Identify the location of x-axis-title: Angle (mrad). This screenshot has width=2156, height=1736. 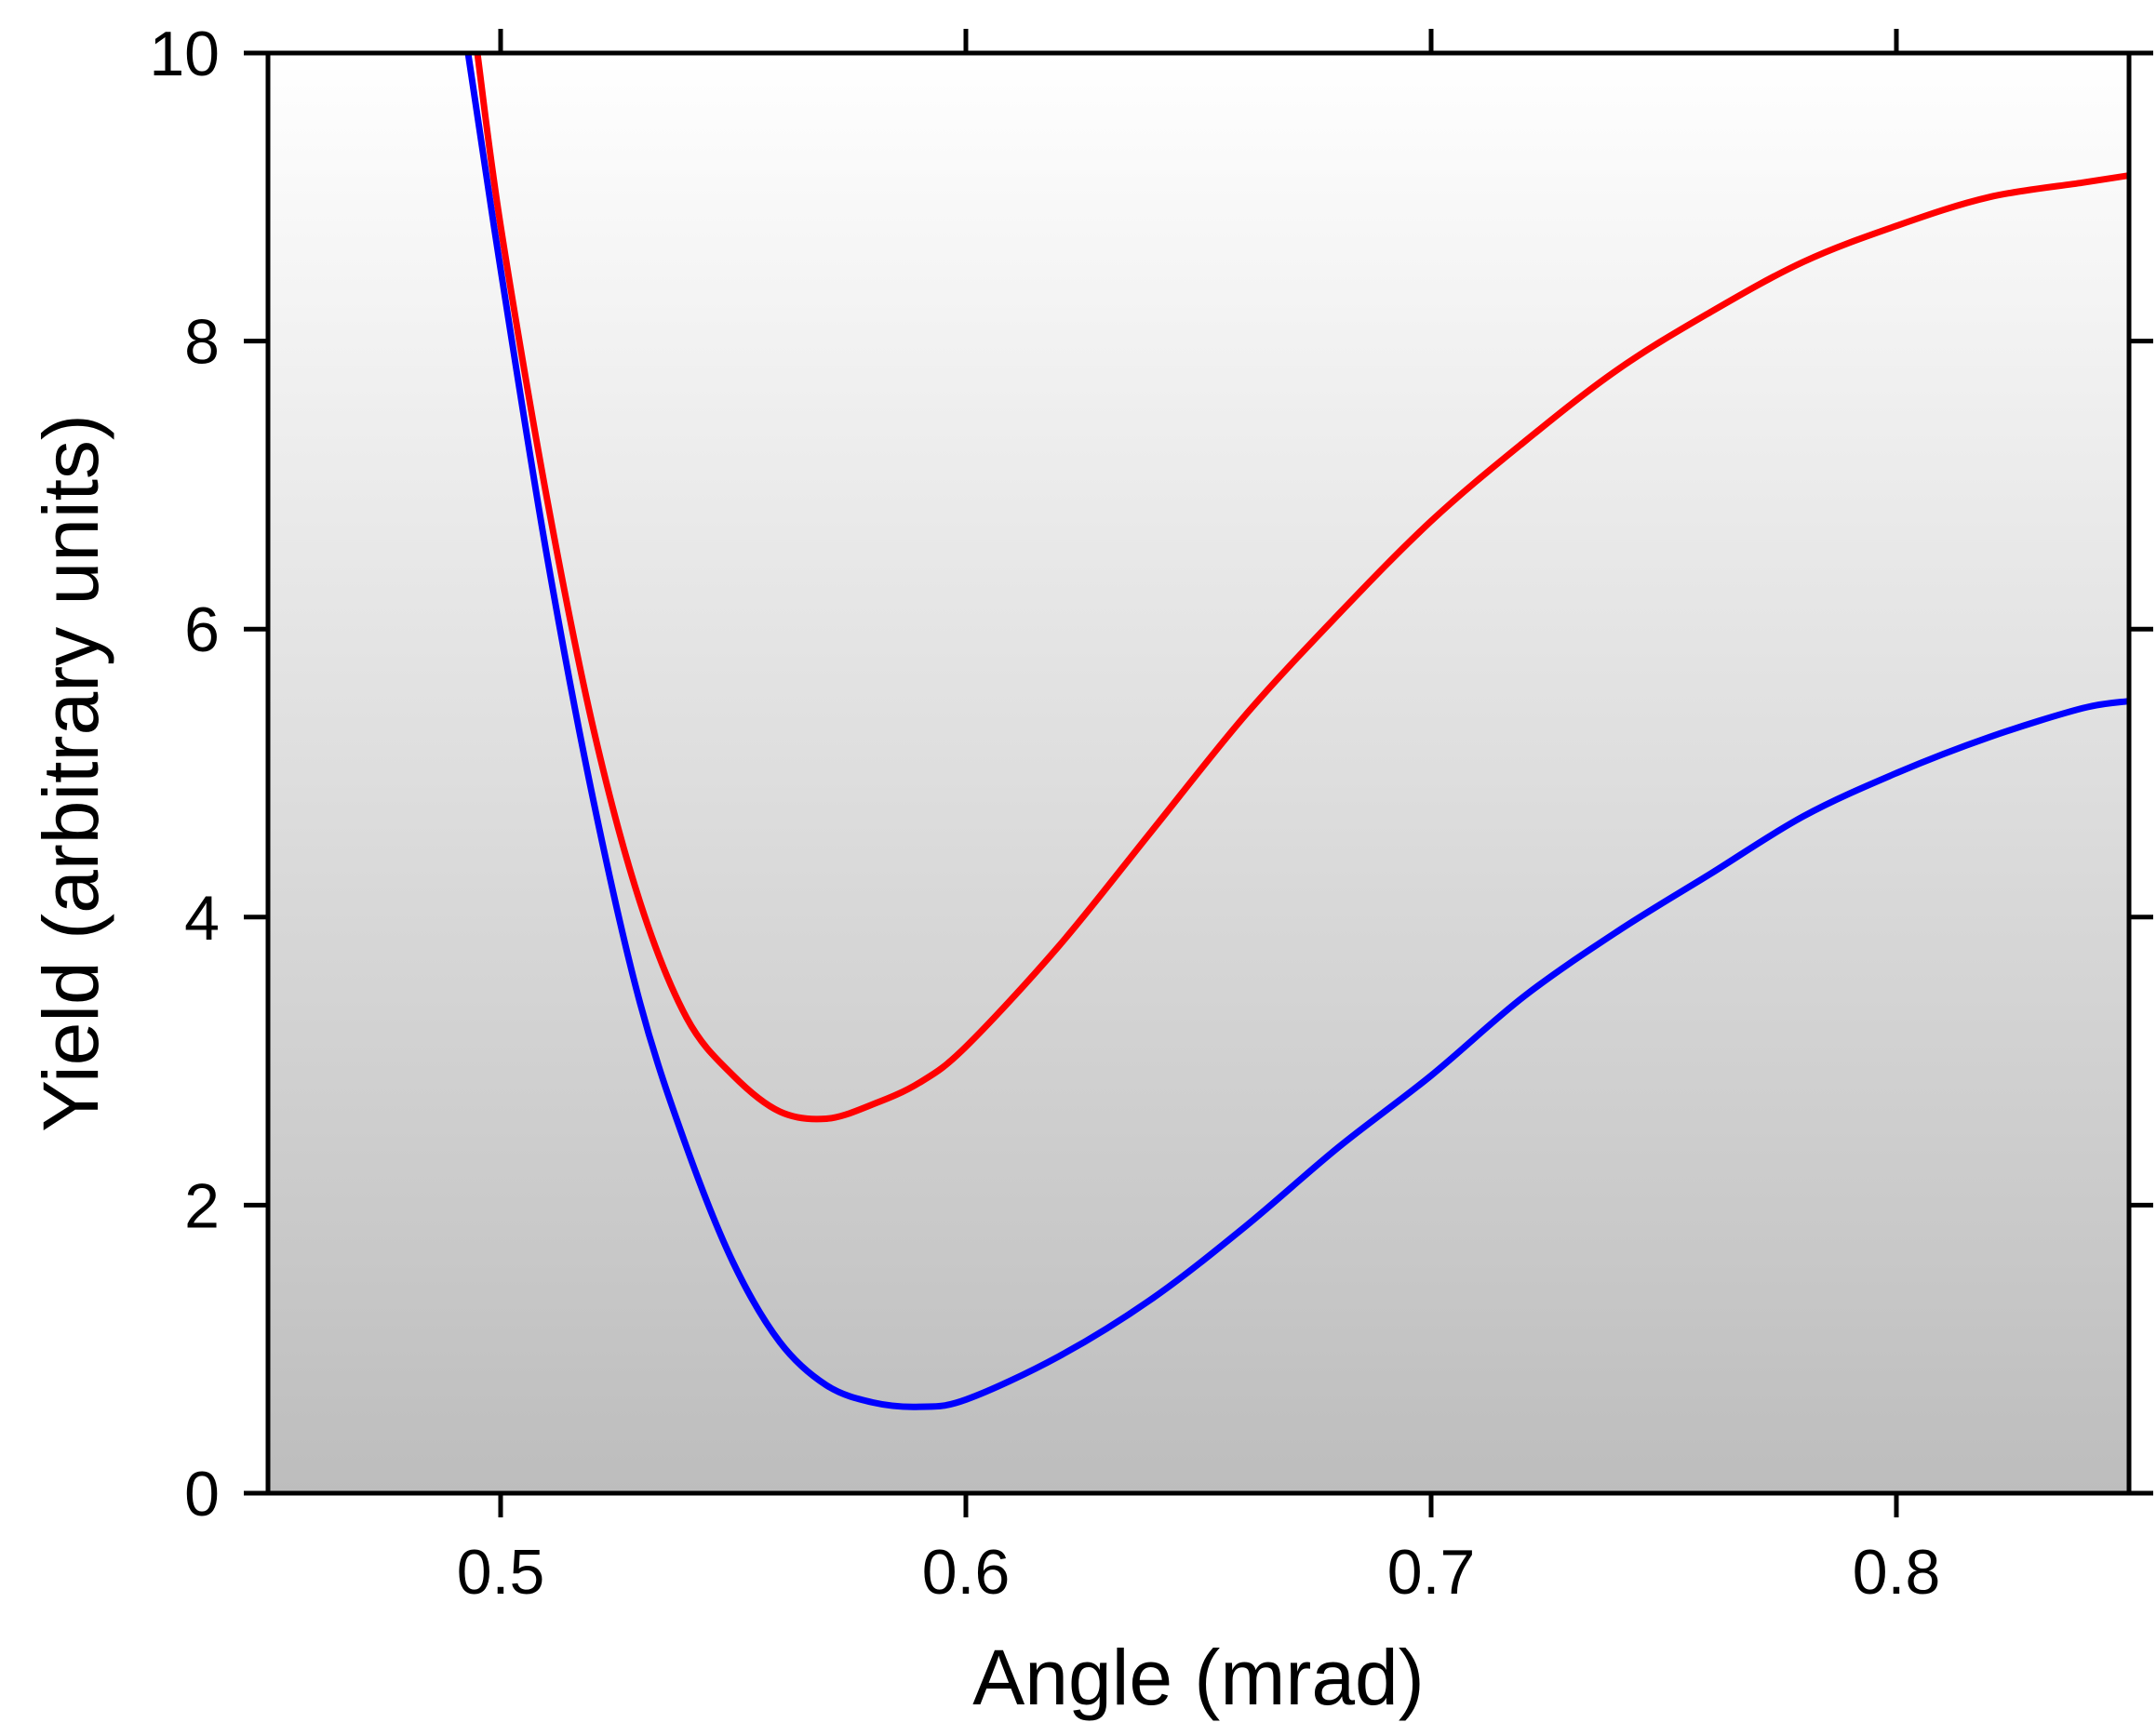
(1198, 1677).